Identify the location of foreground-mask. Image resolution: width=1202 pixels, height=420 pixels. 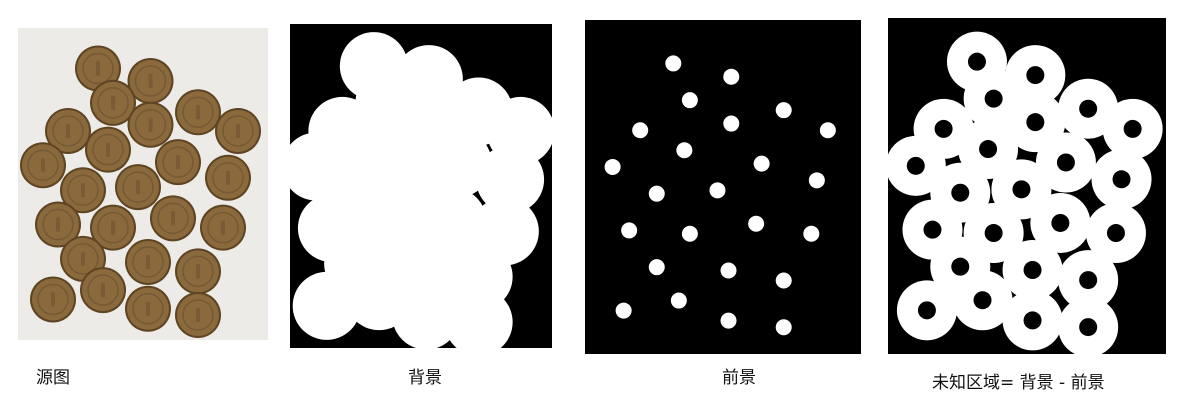
(720, 195).